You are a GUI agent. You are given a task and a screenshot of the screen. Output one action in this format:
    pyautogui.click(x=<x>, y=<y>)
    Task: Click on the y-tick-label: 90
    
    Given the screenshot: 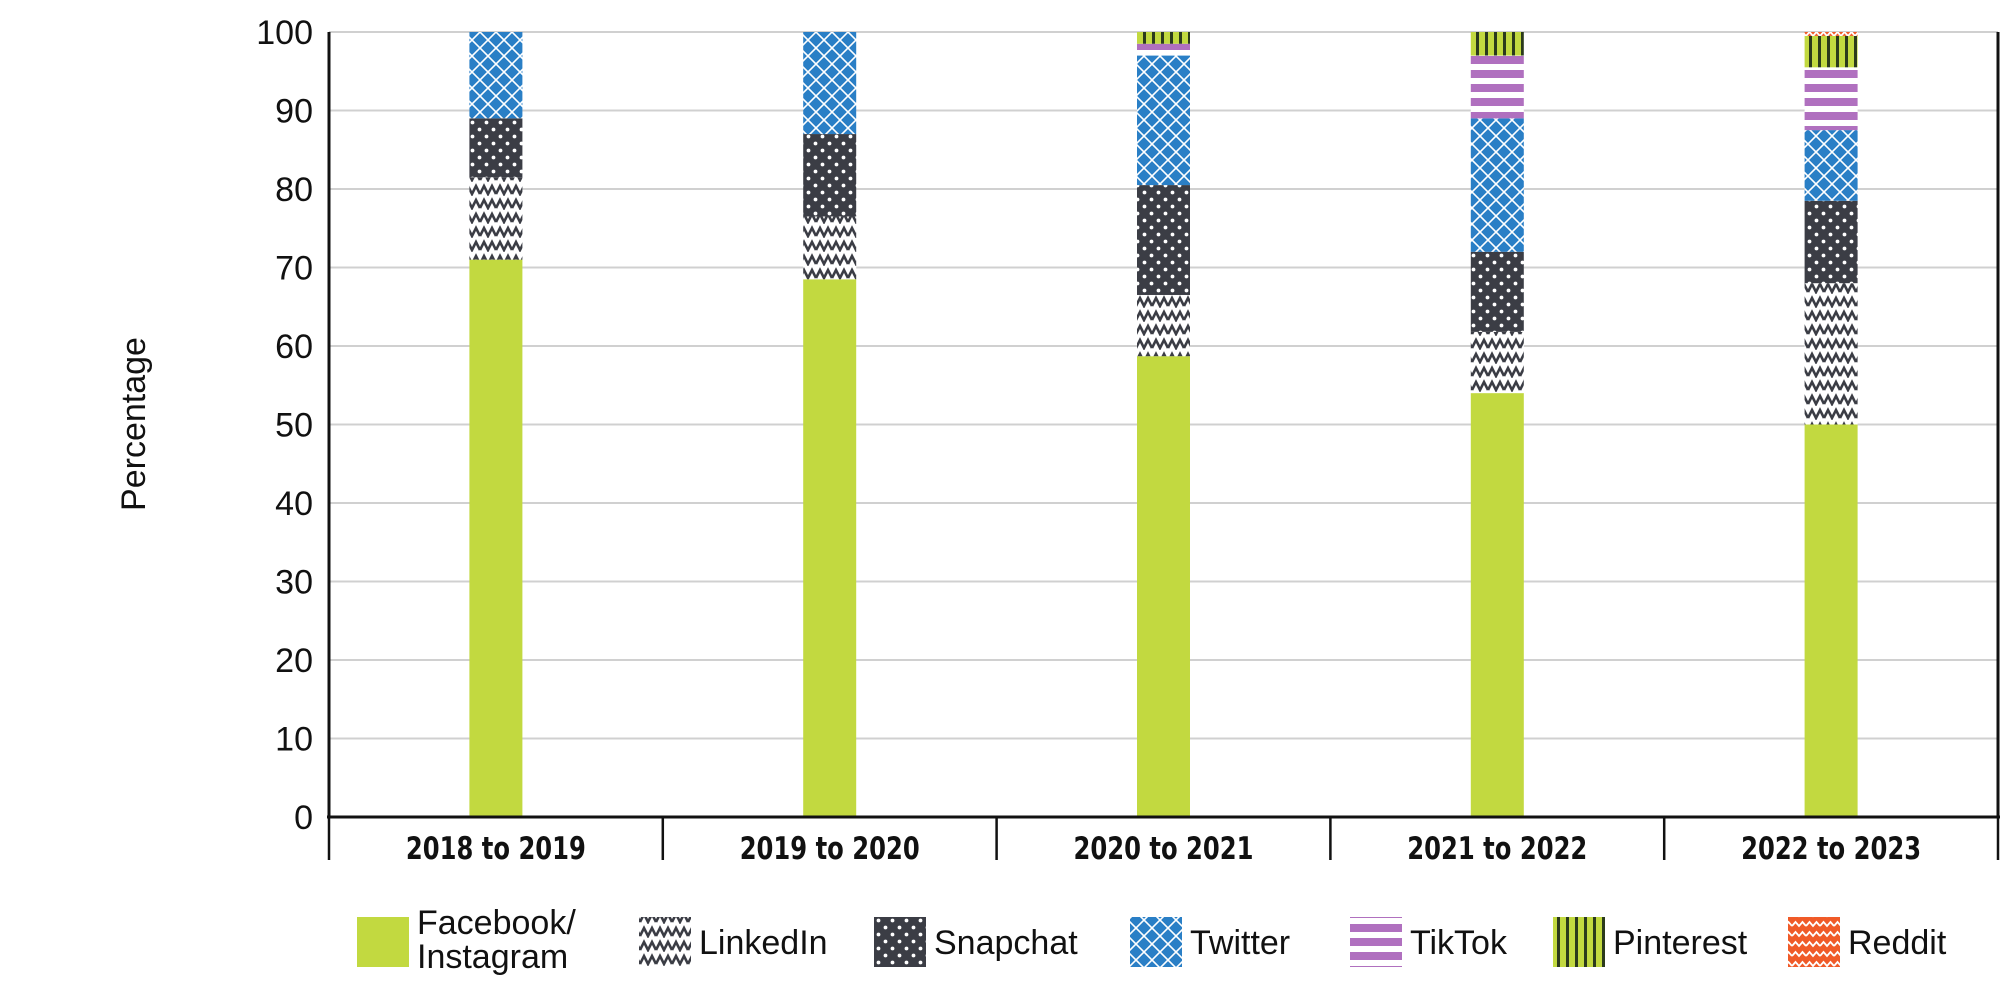 What is the action you would take?
    pyautogui.click(x=294, y=112)
    